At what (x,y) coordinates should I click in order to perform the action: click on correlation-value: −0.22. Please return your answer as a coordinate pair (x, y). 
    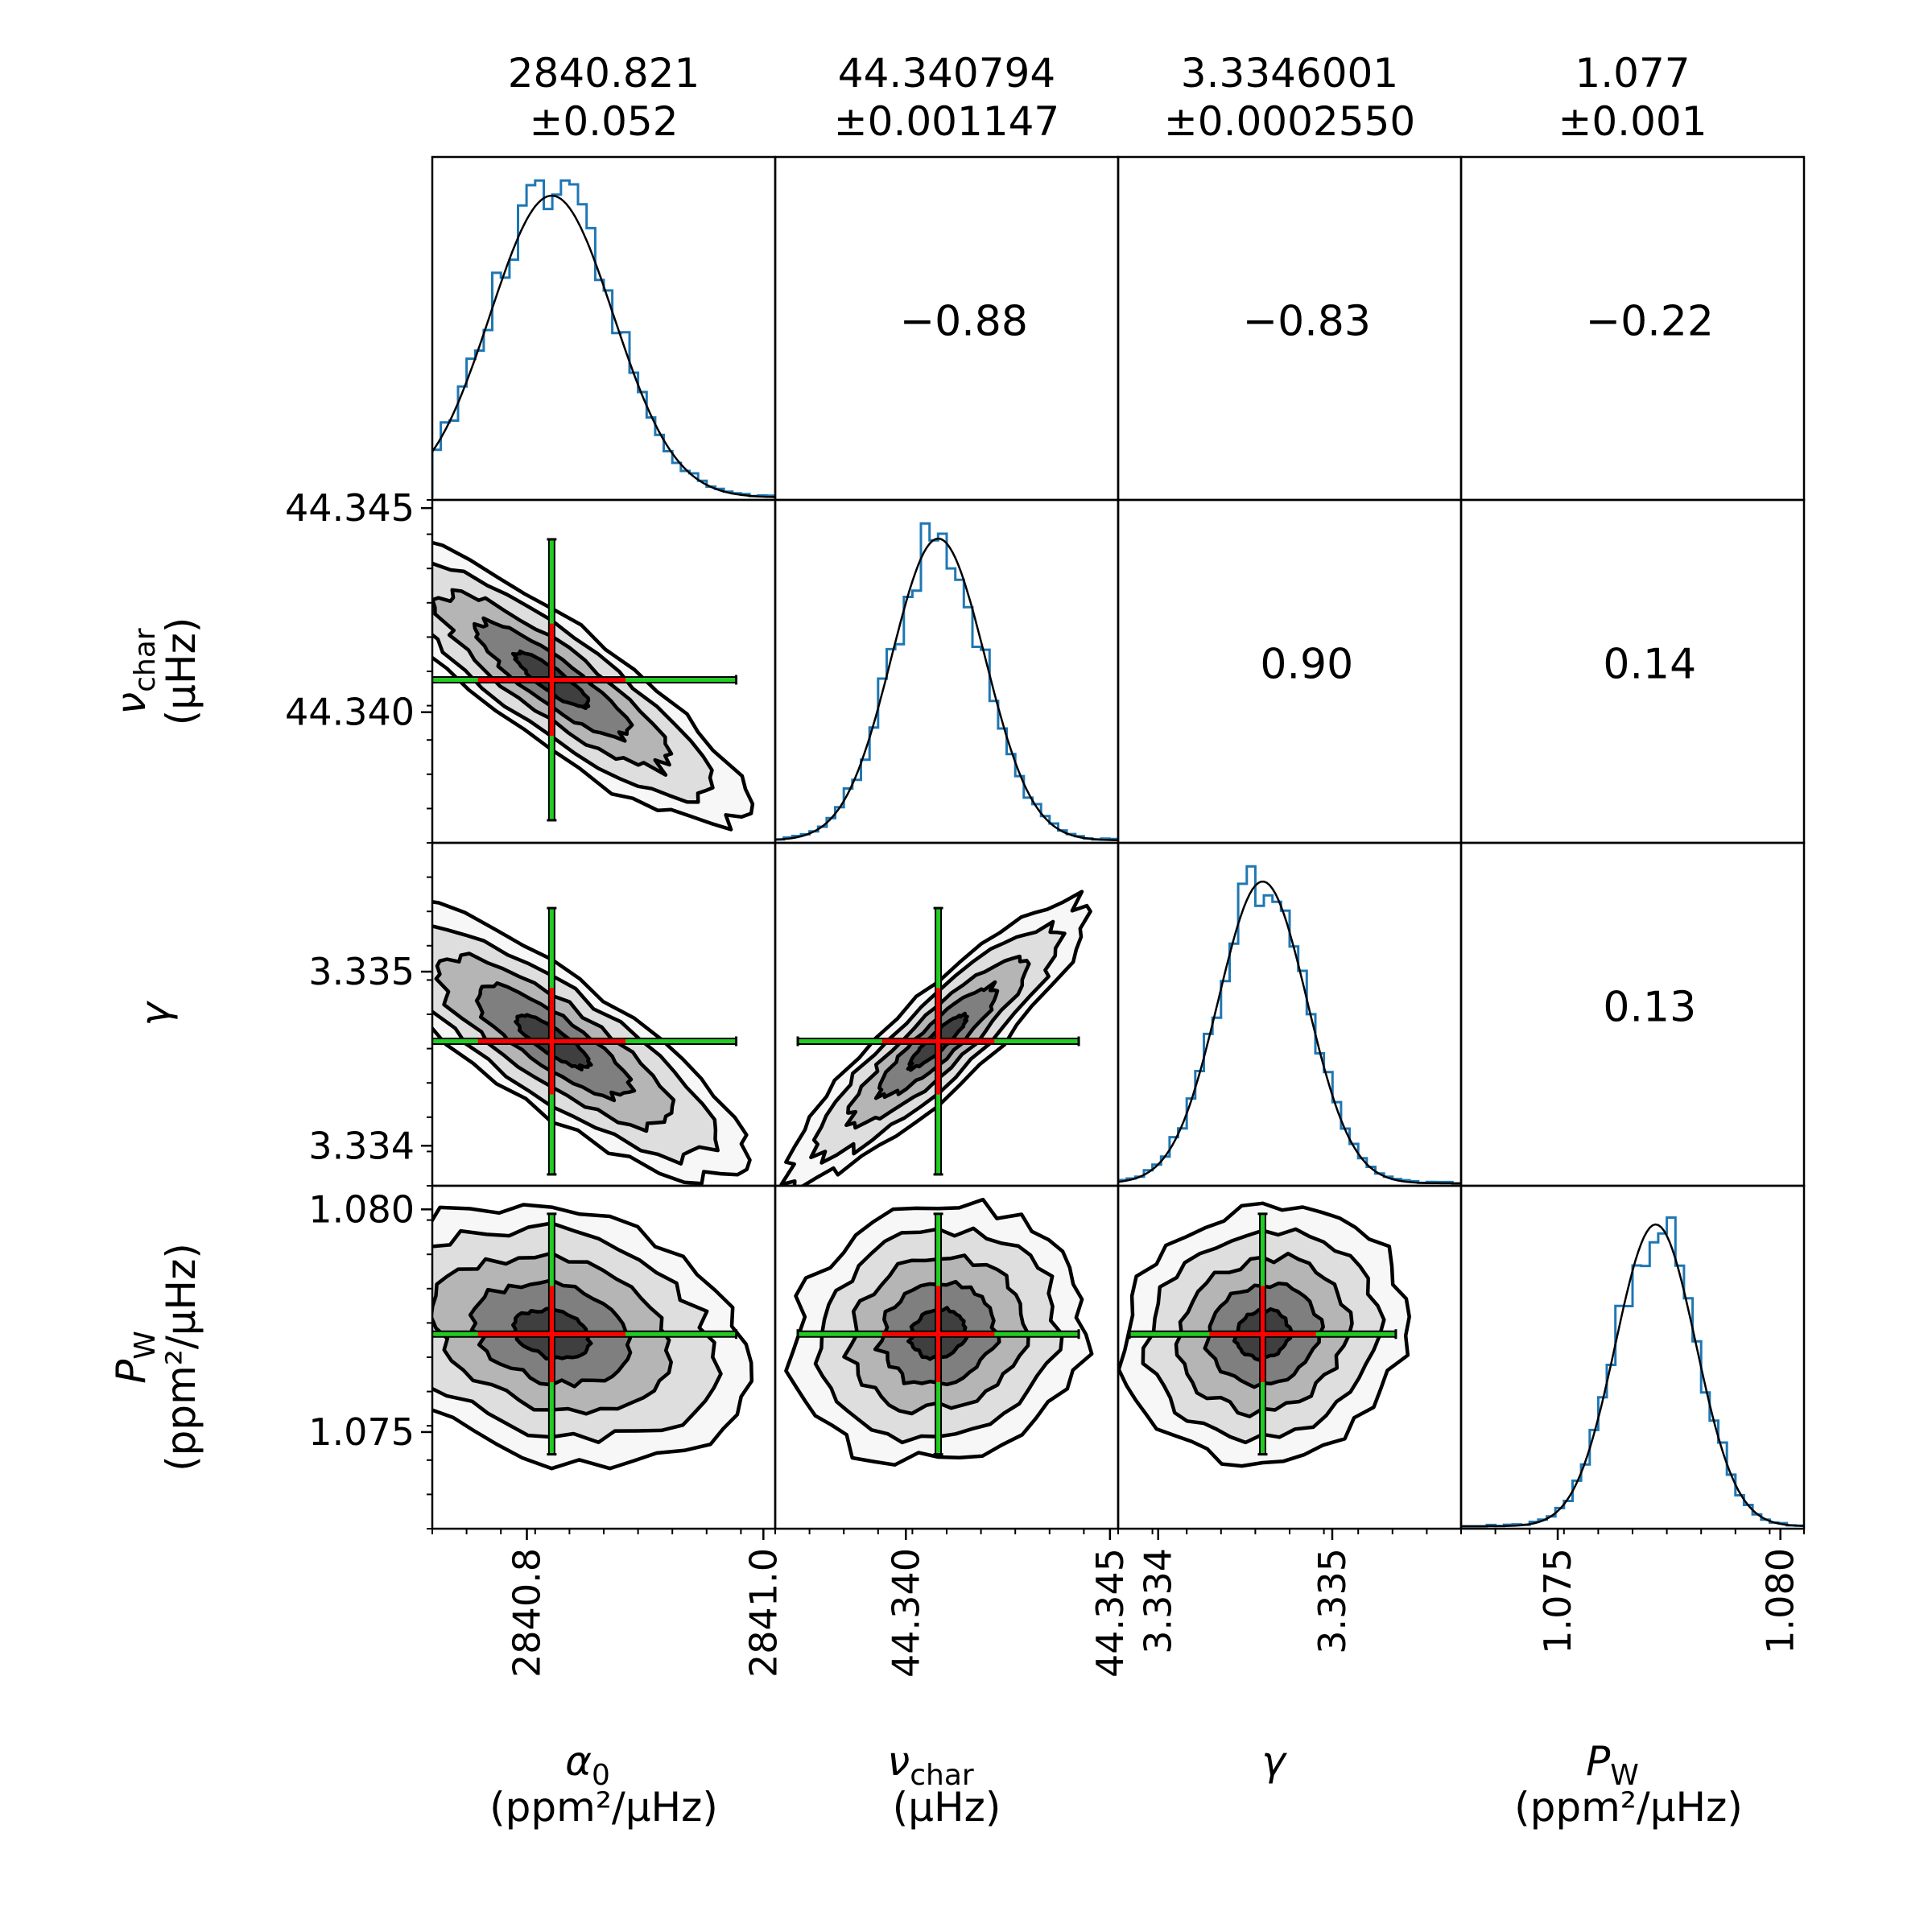
    Looking at the image, I should click on (1650, 322).